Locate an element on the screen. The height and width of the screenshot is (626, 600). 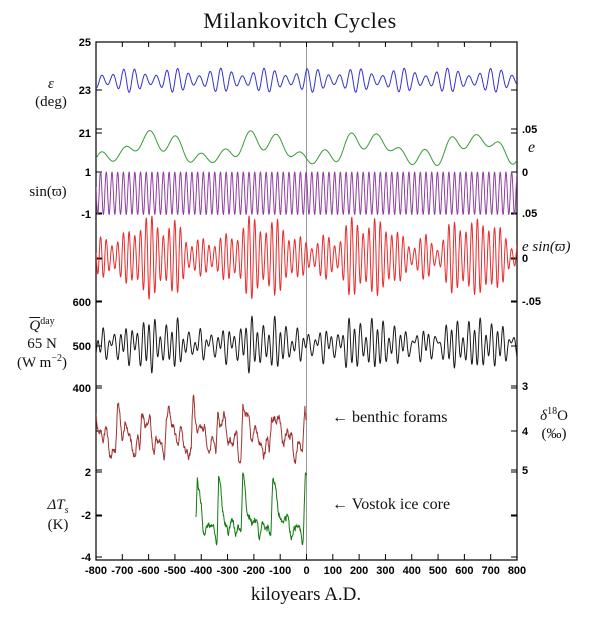
eccentricity-axis-label: e is located at coordinates (538, 148).